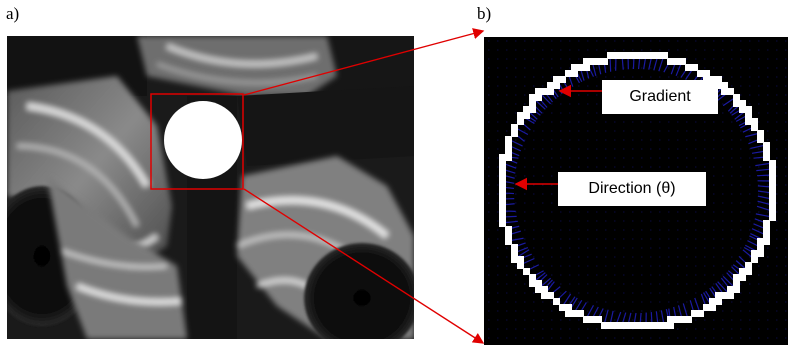 The height and width of the screenshot is (347, 796). What do you see at coordinates (484, 13) in the screenshot?
I see `panel-b-label: b)` at bounding box center [484, 13].